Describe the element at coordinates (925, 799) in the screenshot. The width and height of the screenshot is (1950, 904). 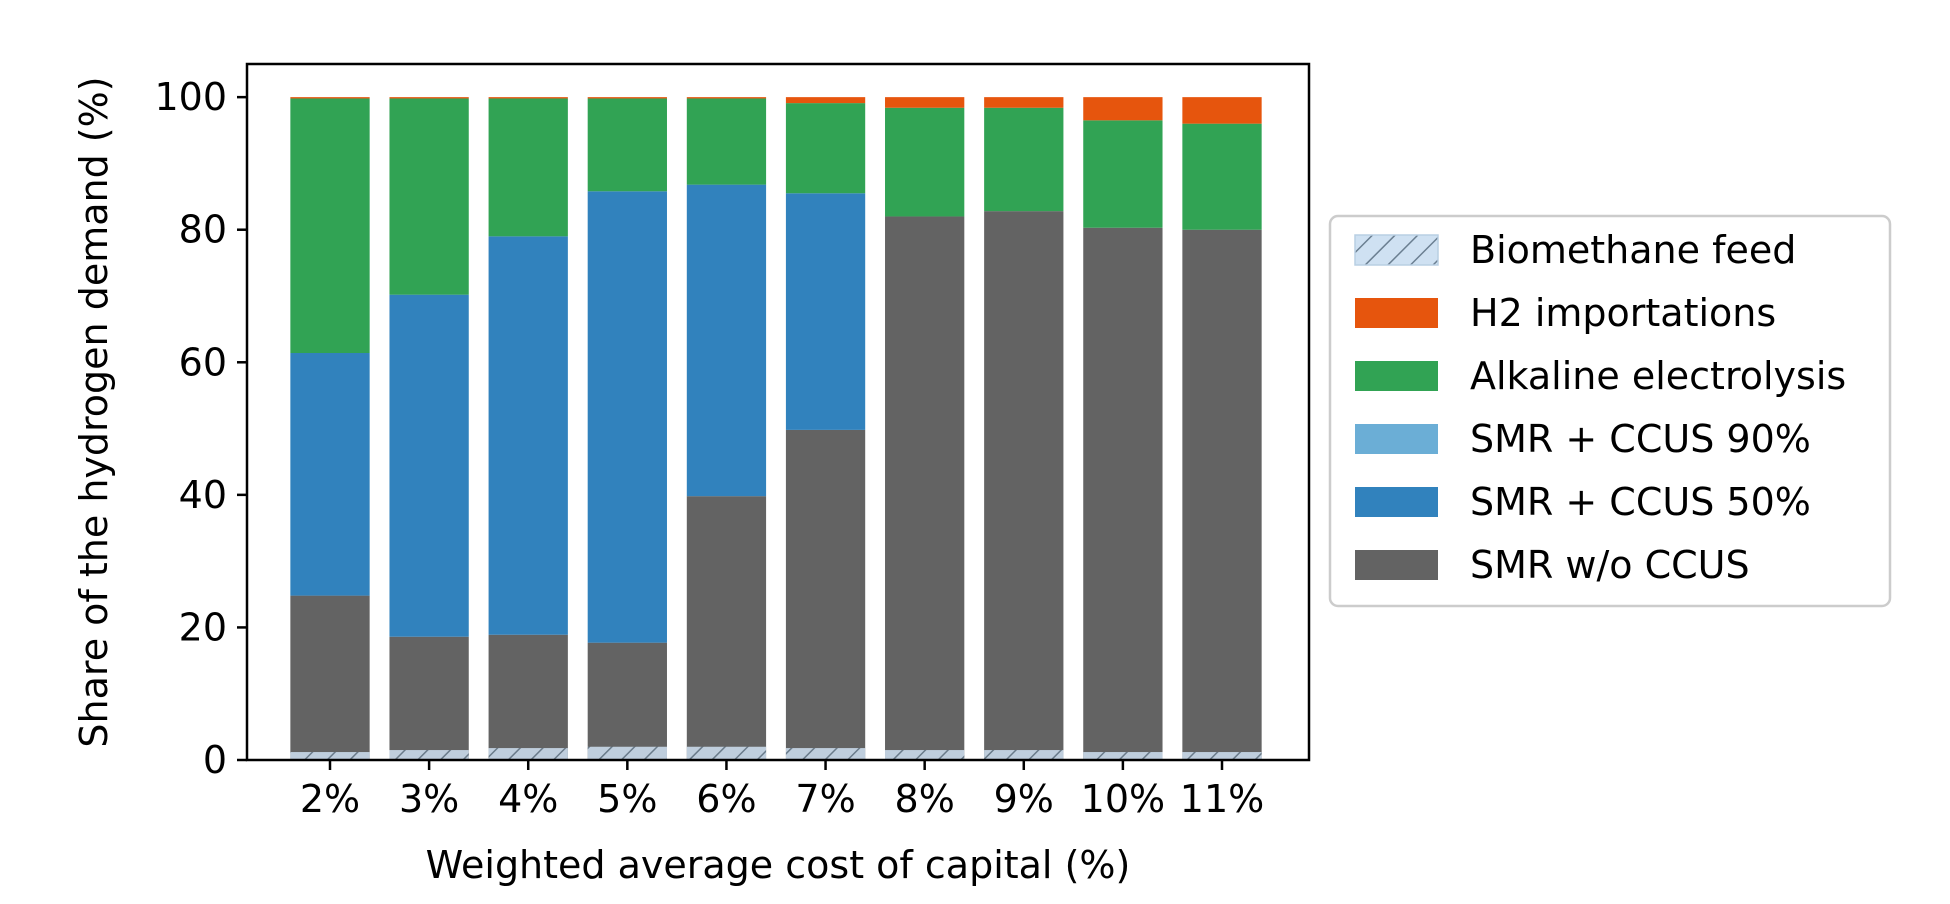
I see `x-tick-label-6: 8%` at that location.